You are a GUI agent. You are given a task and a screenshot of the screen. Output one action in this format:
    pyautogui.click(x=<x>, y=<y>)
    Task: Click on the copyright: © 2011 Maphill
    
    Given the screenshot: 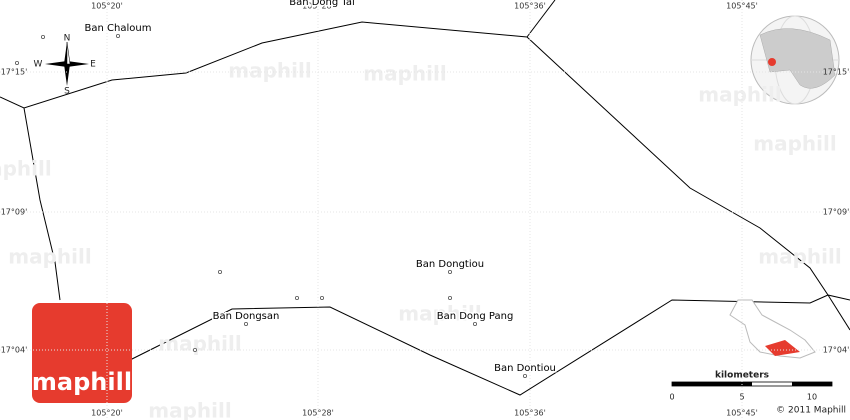 What is the action you would take?
    pyautogui.click(x=811, y=411)
    